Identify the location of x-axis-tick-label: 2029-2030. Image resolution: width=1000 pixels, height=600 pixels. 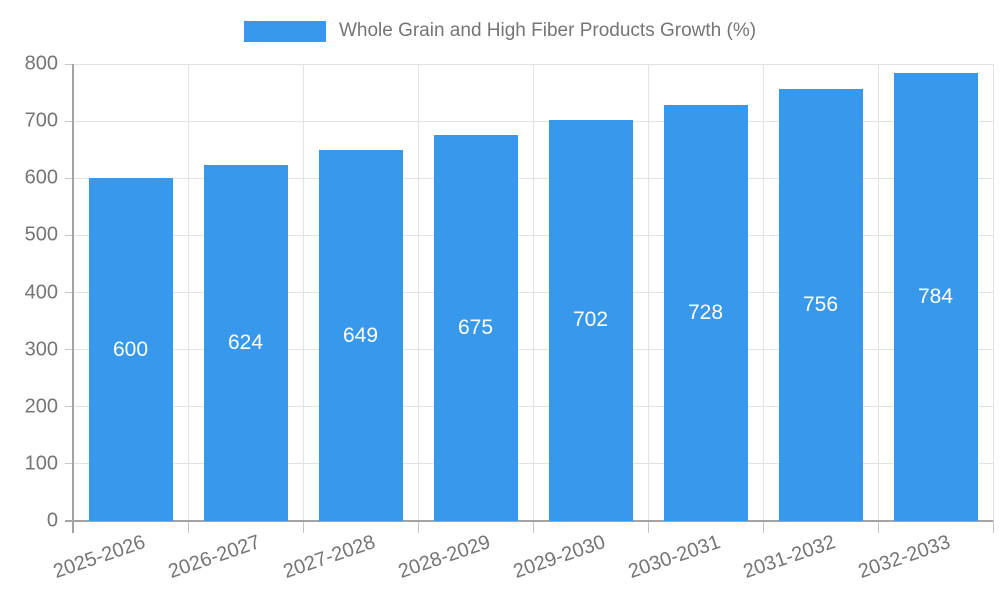
(559, 557).